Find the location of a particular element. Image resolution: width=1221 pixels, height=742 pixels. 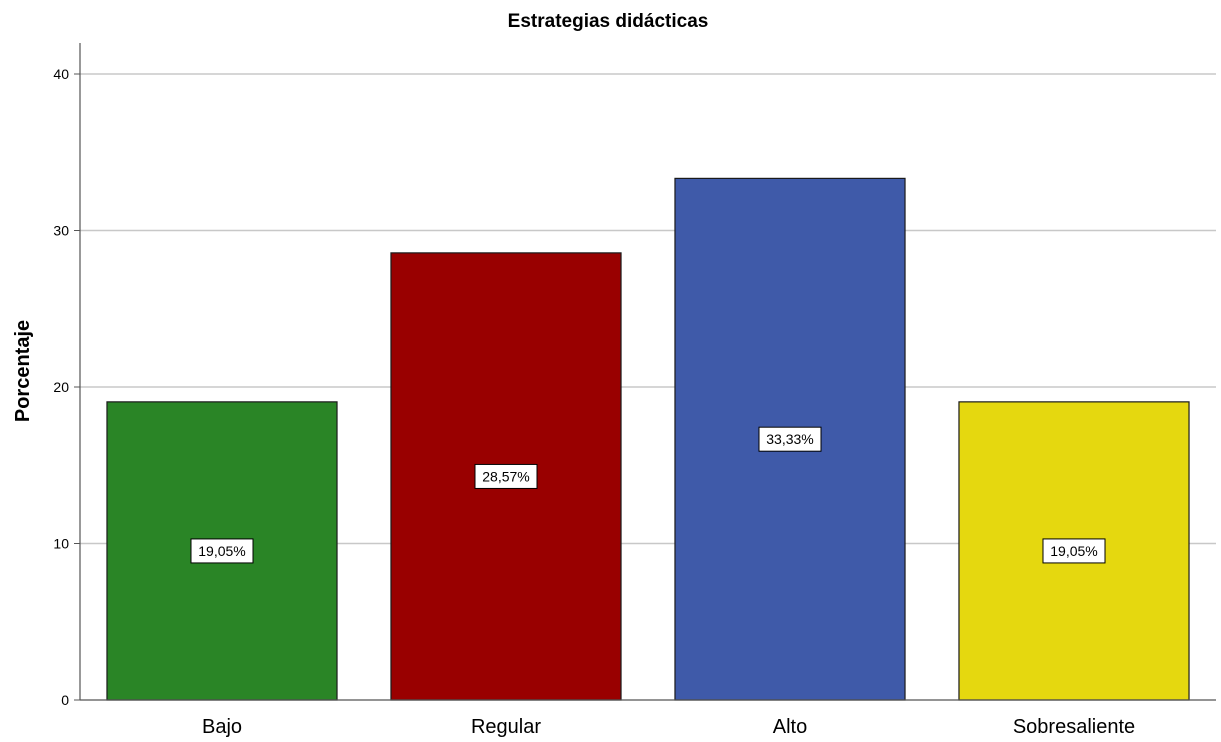

y-tick-label: 10 is located at coordinates (61, 544).